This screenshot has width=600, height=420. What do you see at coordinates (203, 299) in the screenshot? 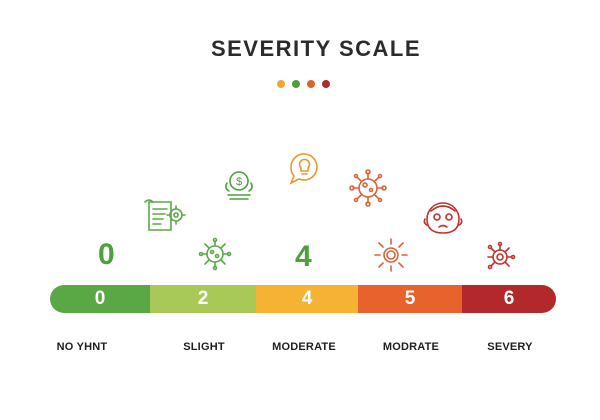
I see `scale-segment-2: 2` at bounding box center [203, 299].